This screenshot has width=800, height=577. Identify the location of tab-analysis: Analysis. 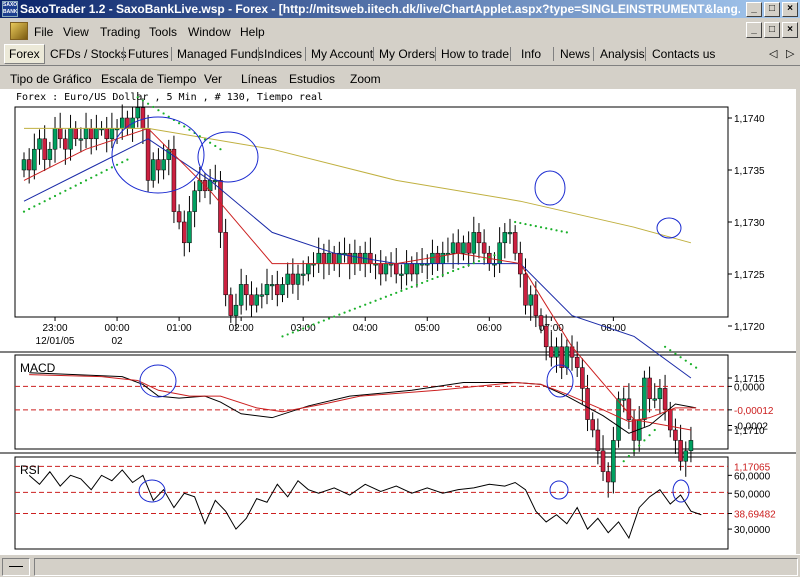
(622, 54).